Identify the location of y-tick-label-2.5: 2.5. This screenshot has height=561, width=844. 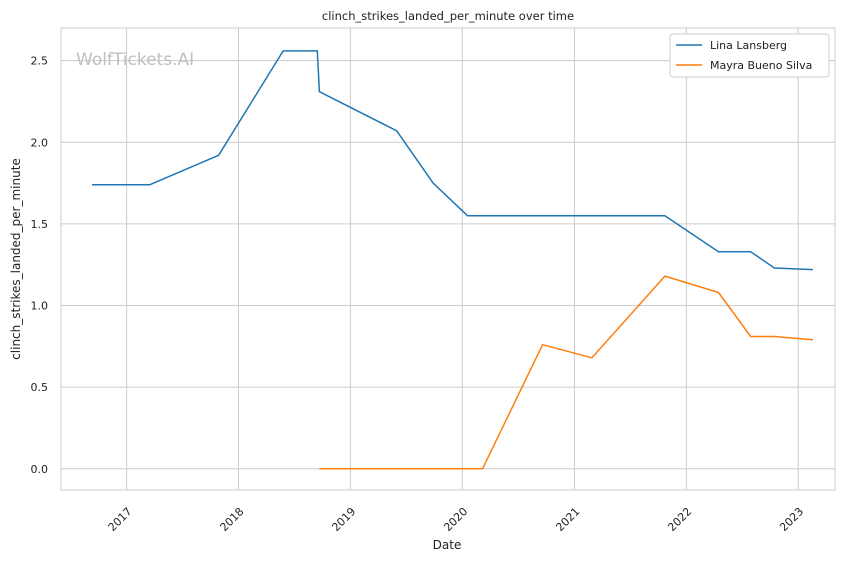
(40, 61).